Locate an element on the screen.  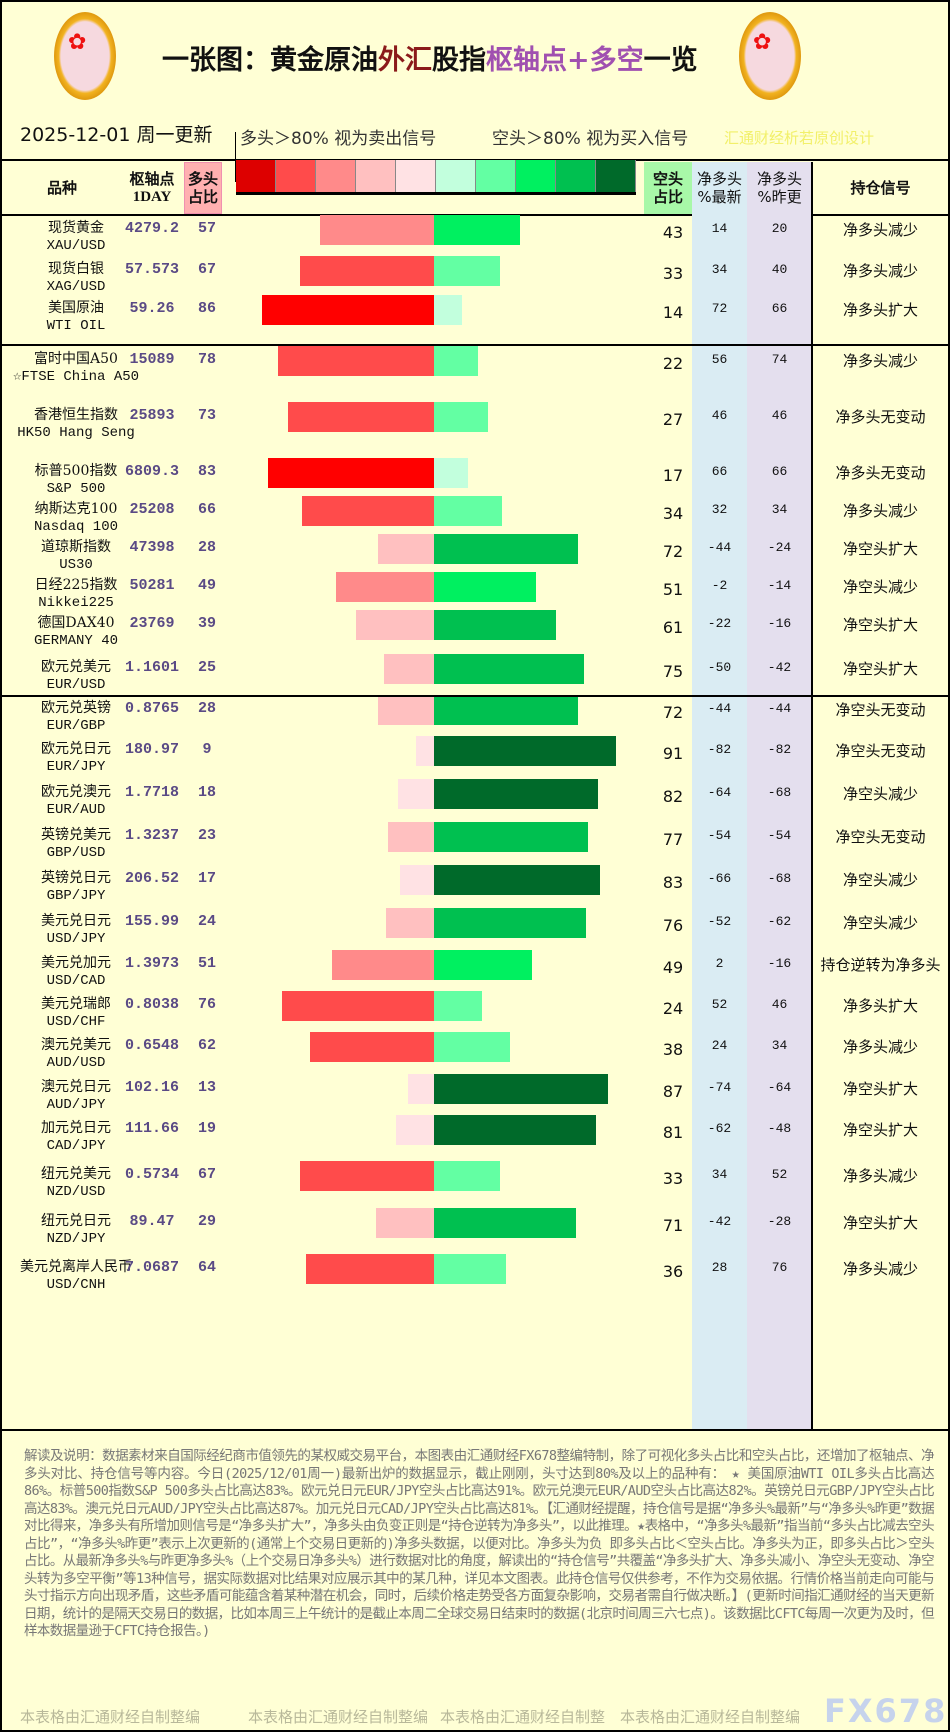
instrument-name: 现货白银 XAG/USD is located at coordinates (76, 278).